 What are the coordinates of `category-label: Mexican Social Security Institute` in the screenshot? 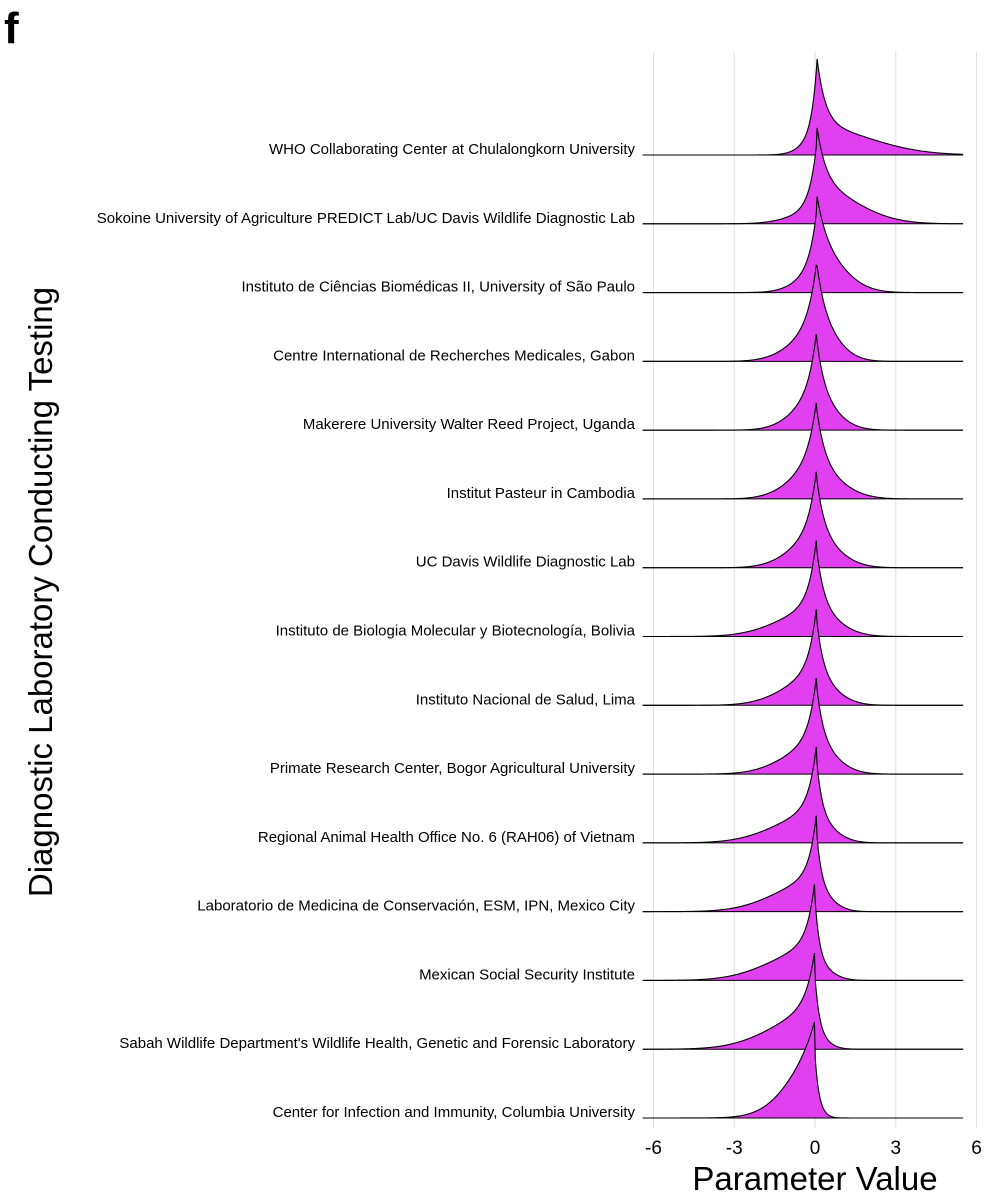 It's located at (527, 974).